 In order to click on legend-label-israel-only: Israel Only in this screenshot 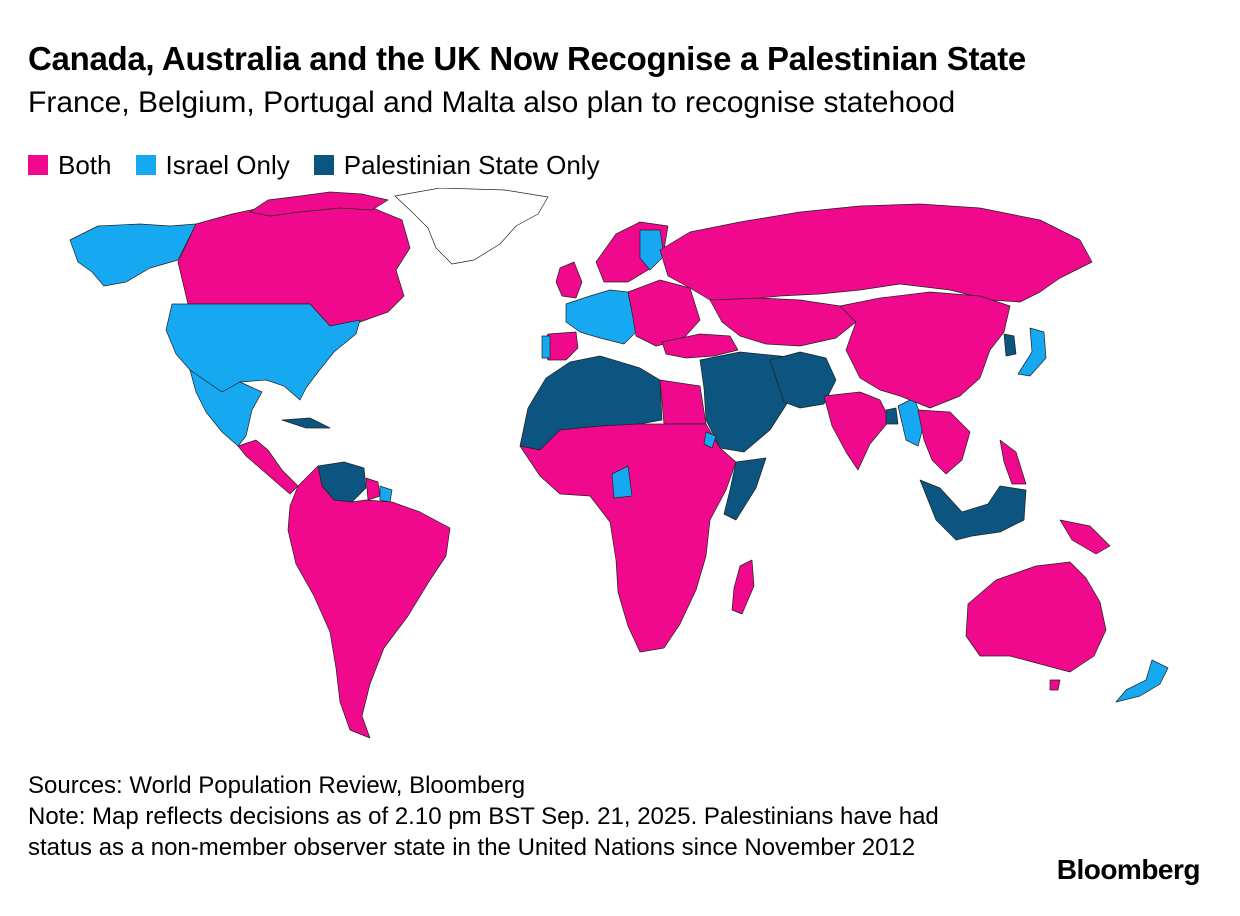, I will do `click(227, 164)`.